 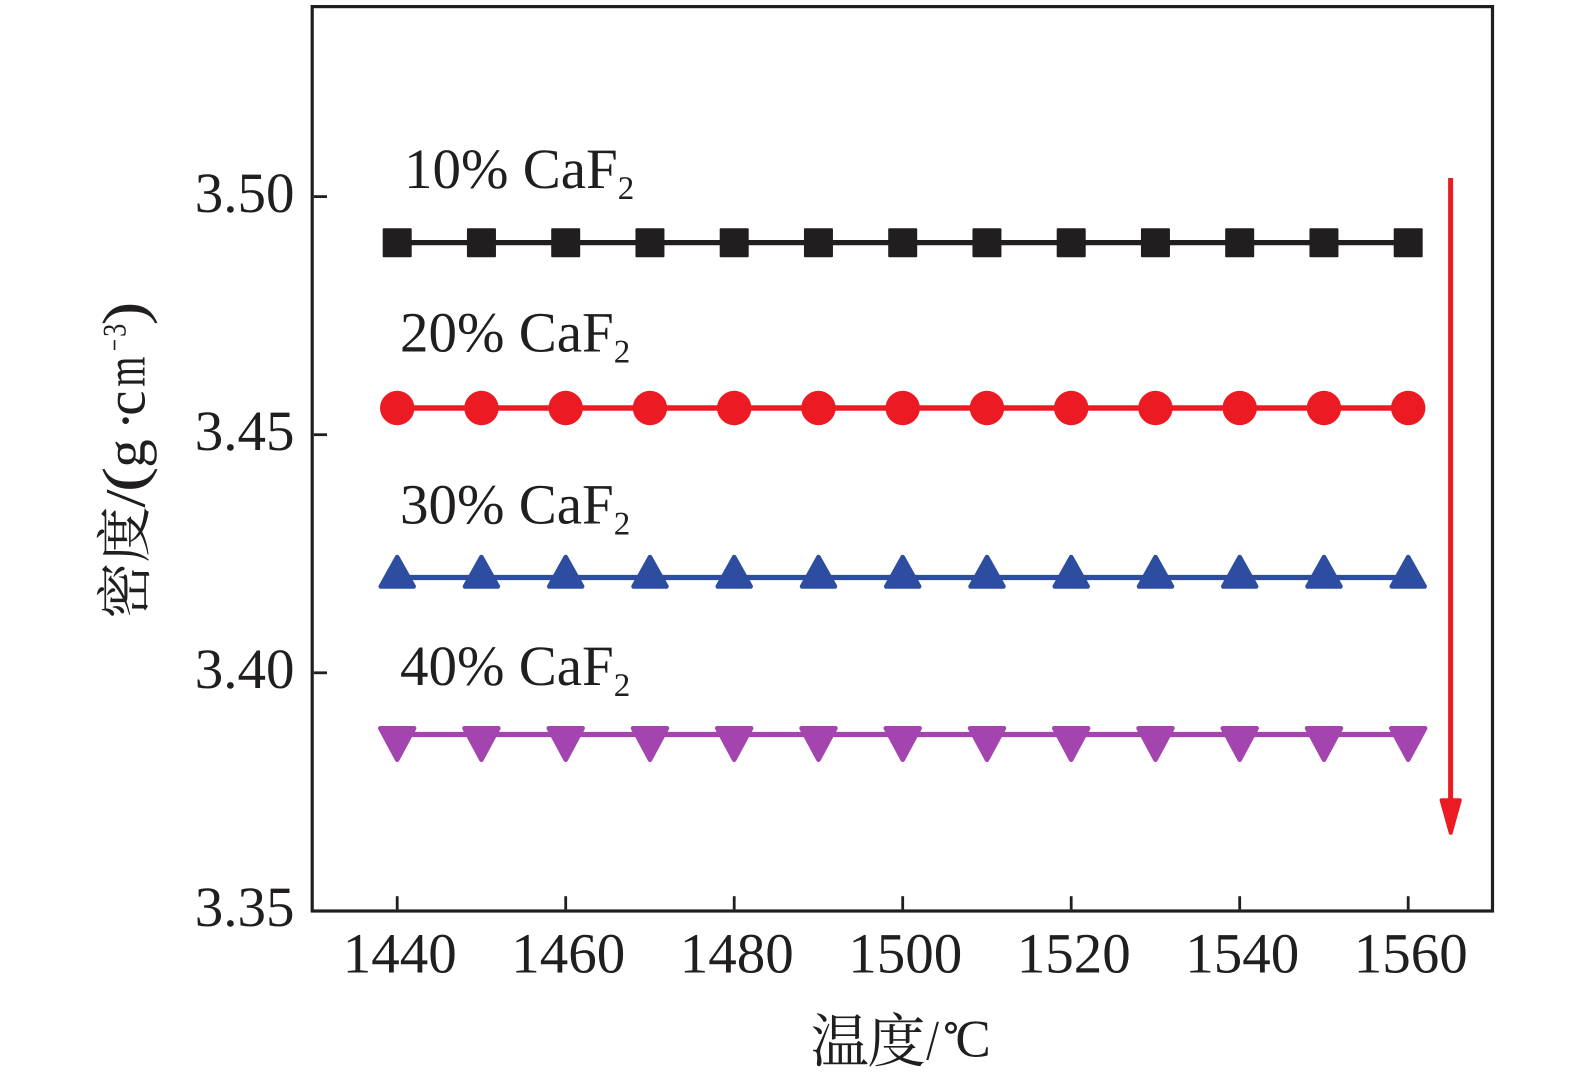 I want to click on svg-text: 3.50, so click(x=245, y=193).